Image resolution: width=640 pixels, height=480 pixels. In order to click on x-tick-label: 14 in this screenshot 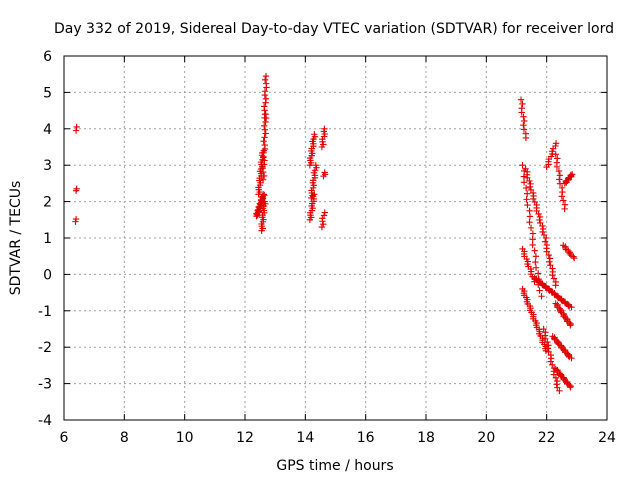, I will do `click(305, 438)`.